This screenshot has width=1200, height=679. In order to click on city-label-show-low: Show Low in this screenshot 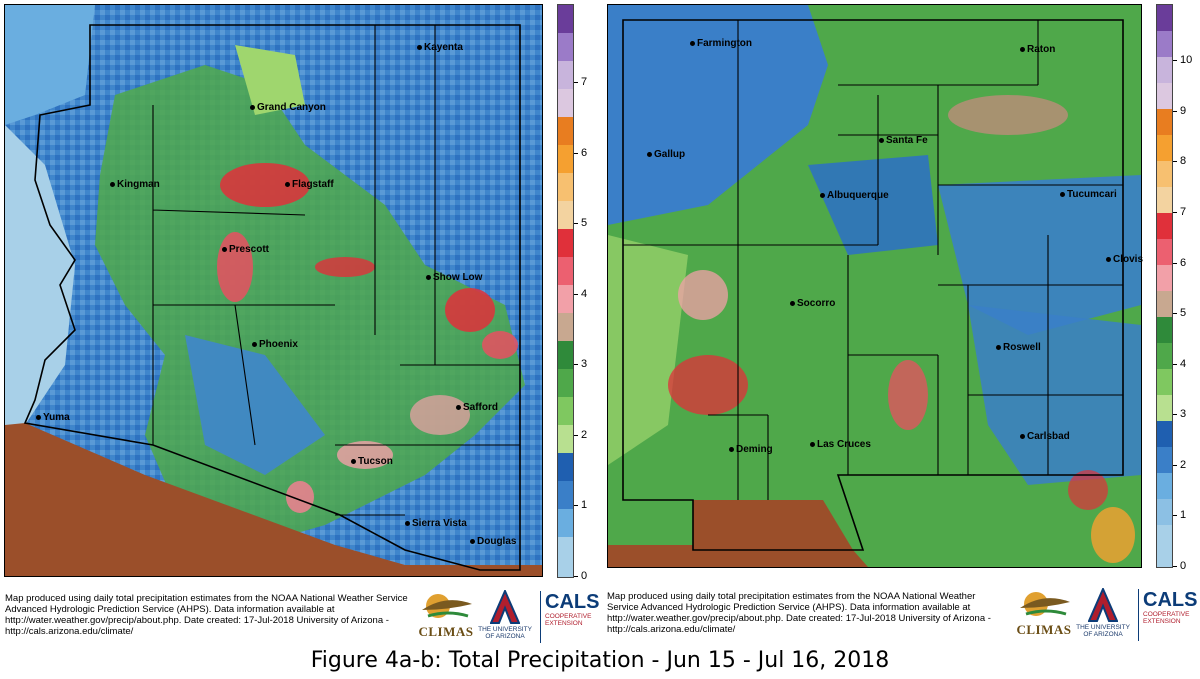, I will do `click(454, 278)`.